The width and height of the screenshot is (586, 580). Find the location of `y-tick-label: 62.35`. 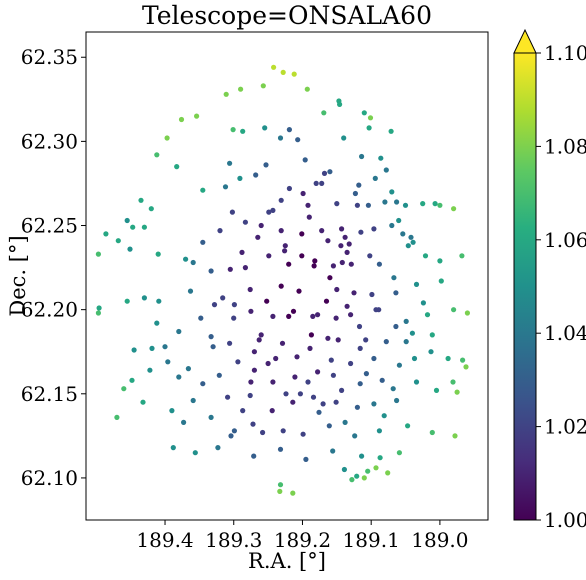

y-tick-label: 62.35 is located at coordinates (49, 57).